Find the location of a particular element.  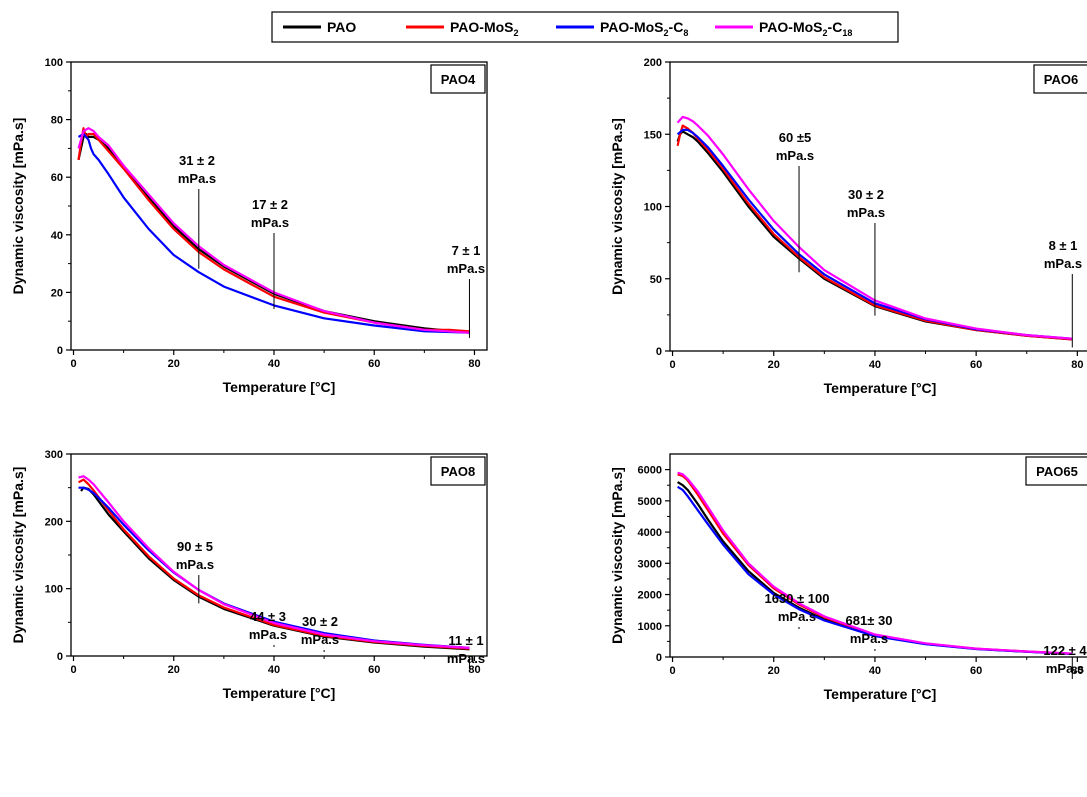

legend-entry: PAO-MoS2 is located at coordinates (484, 28).